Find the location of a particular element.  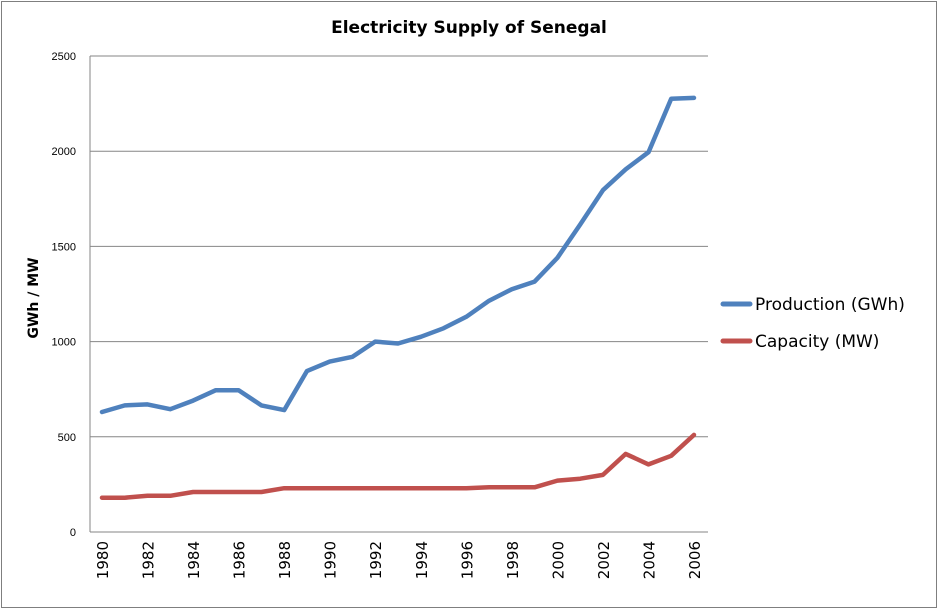

legend-label: Capacity (MW) is located at coordinates (817, 342).